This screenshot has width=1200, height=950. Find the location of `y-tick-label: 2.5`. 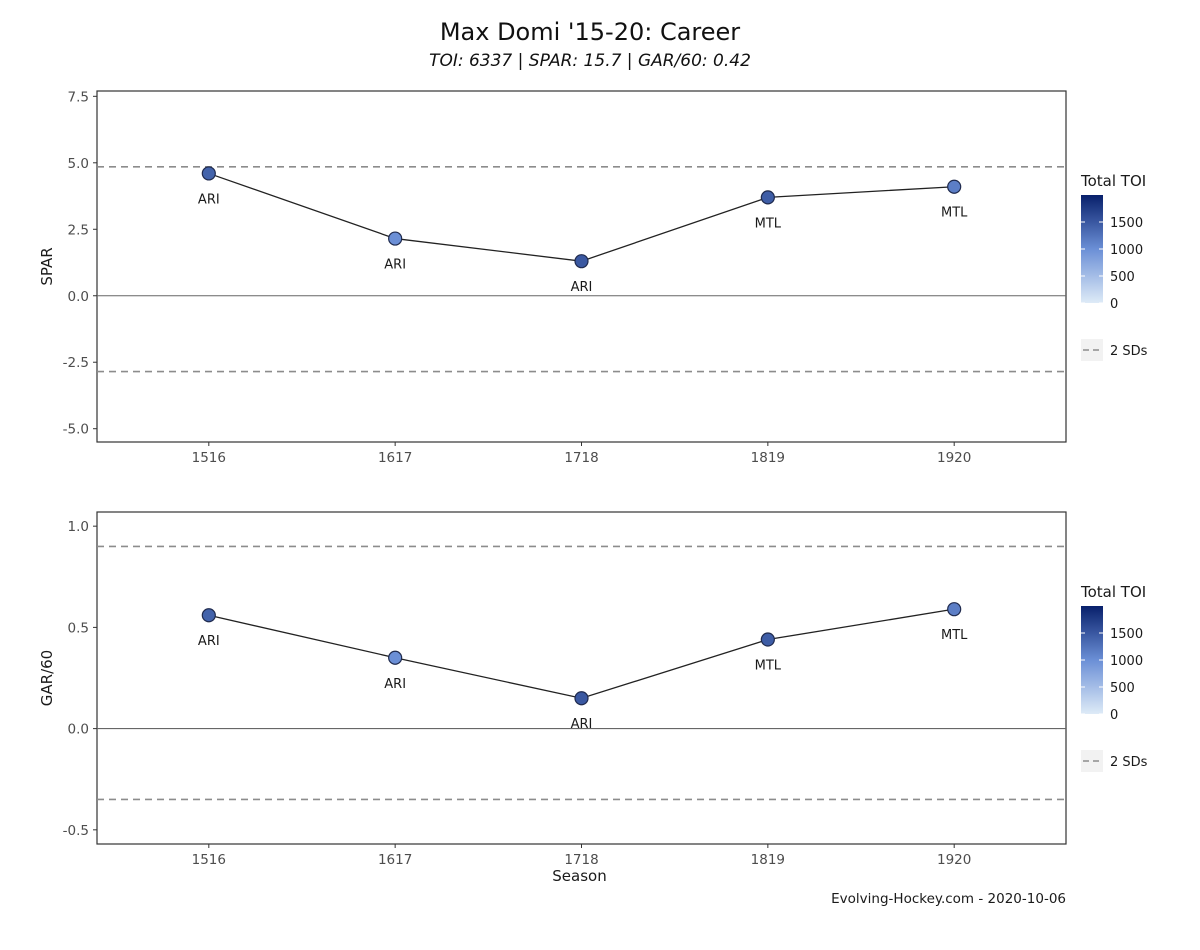

y-tick-label: 2.5 is located at coordinates (78, 230).